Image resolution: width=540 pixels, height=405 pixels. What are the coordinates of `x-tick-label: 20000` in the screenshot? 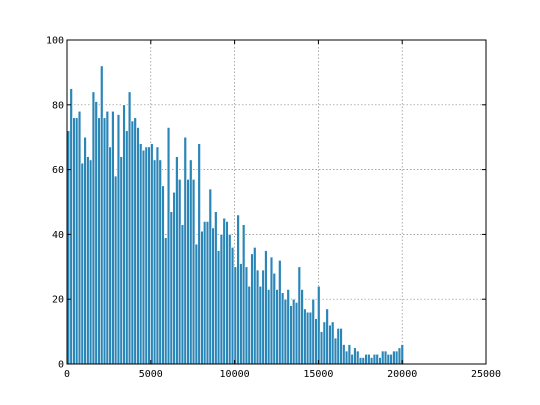 It's located at (402, 374).